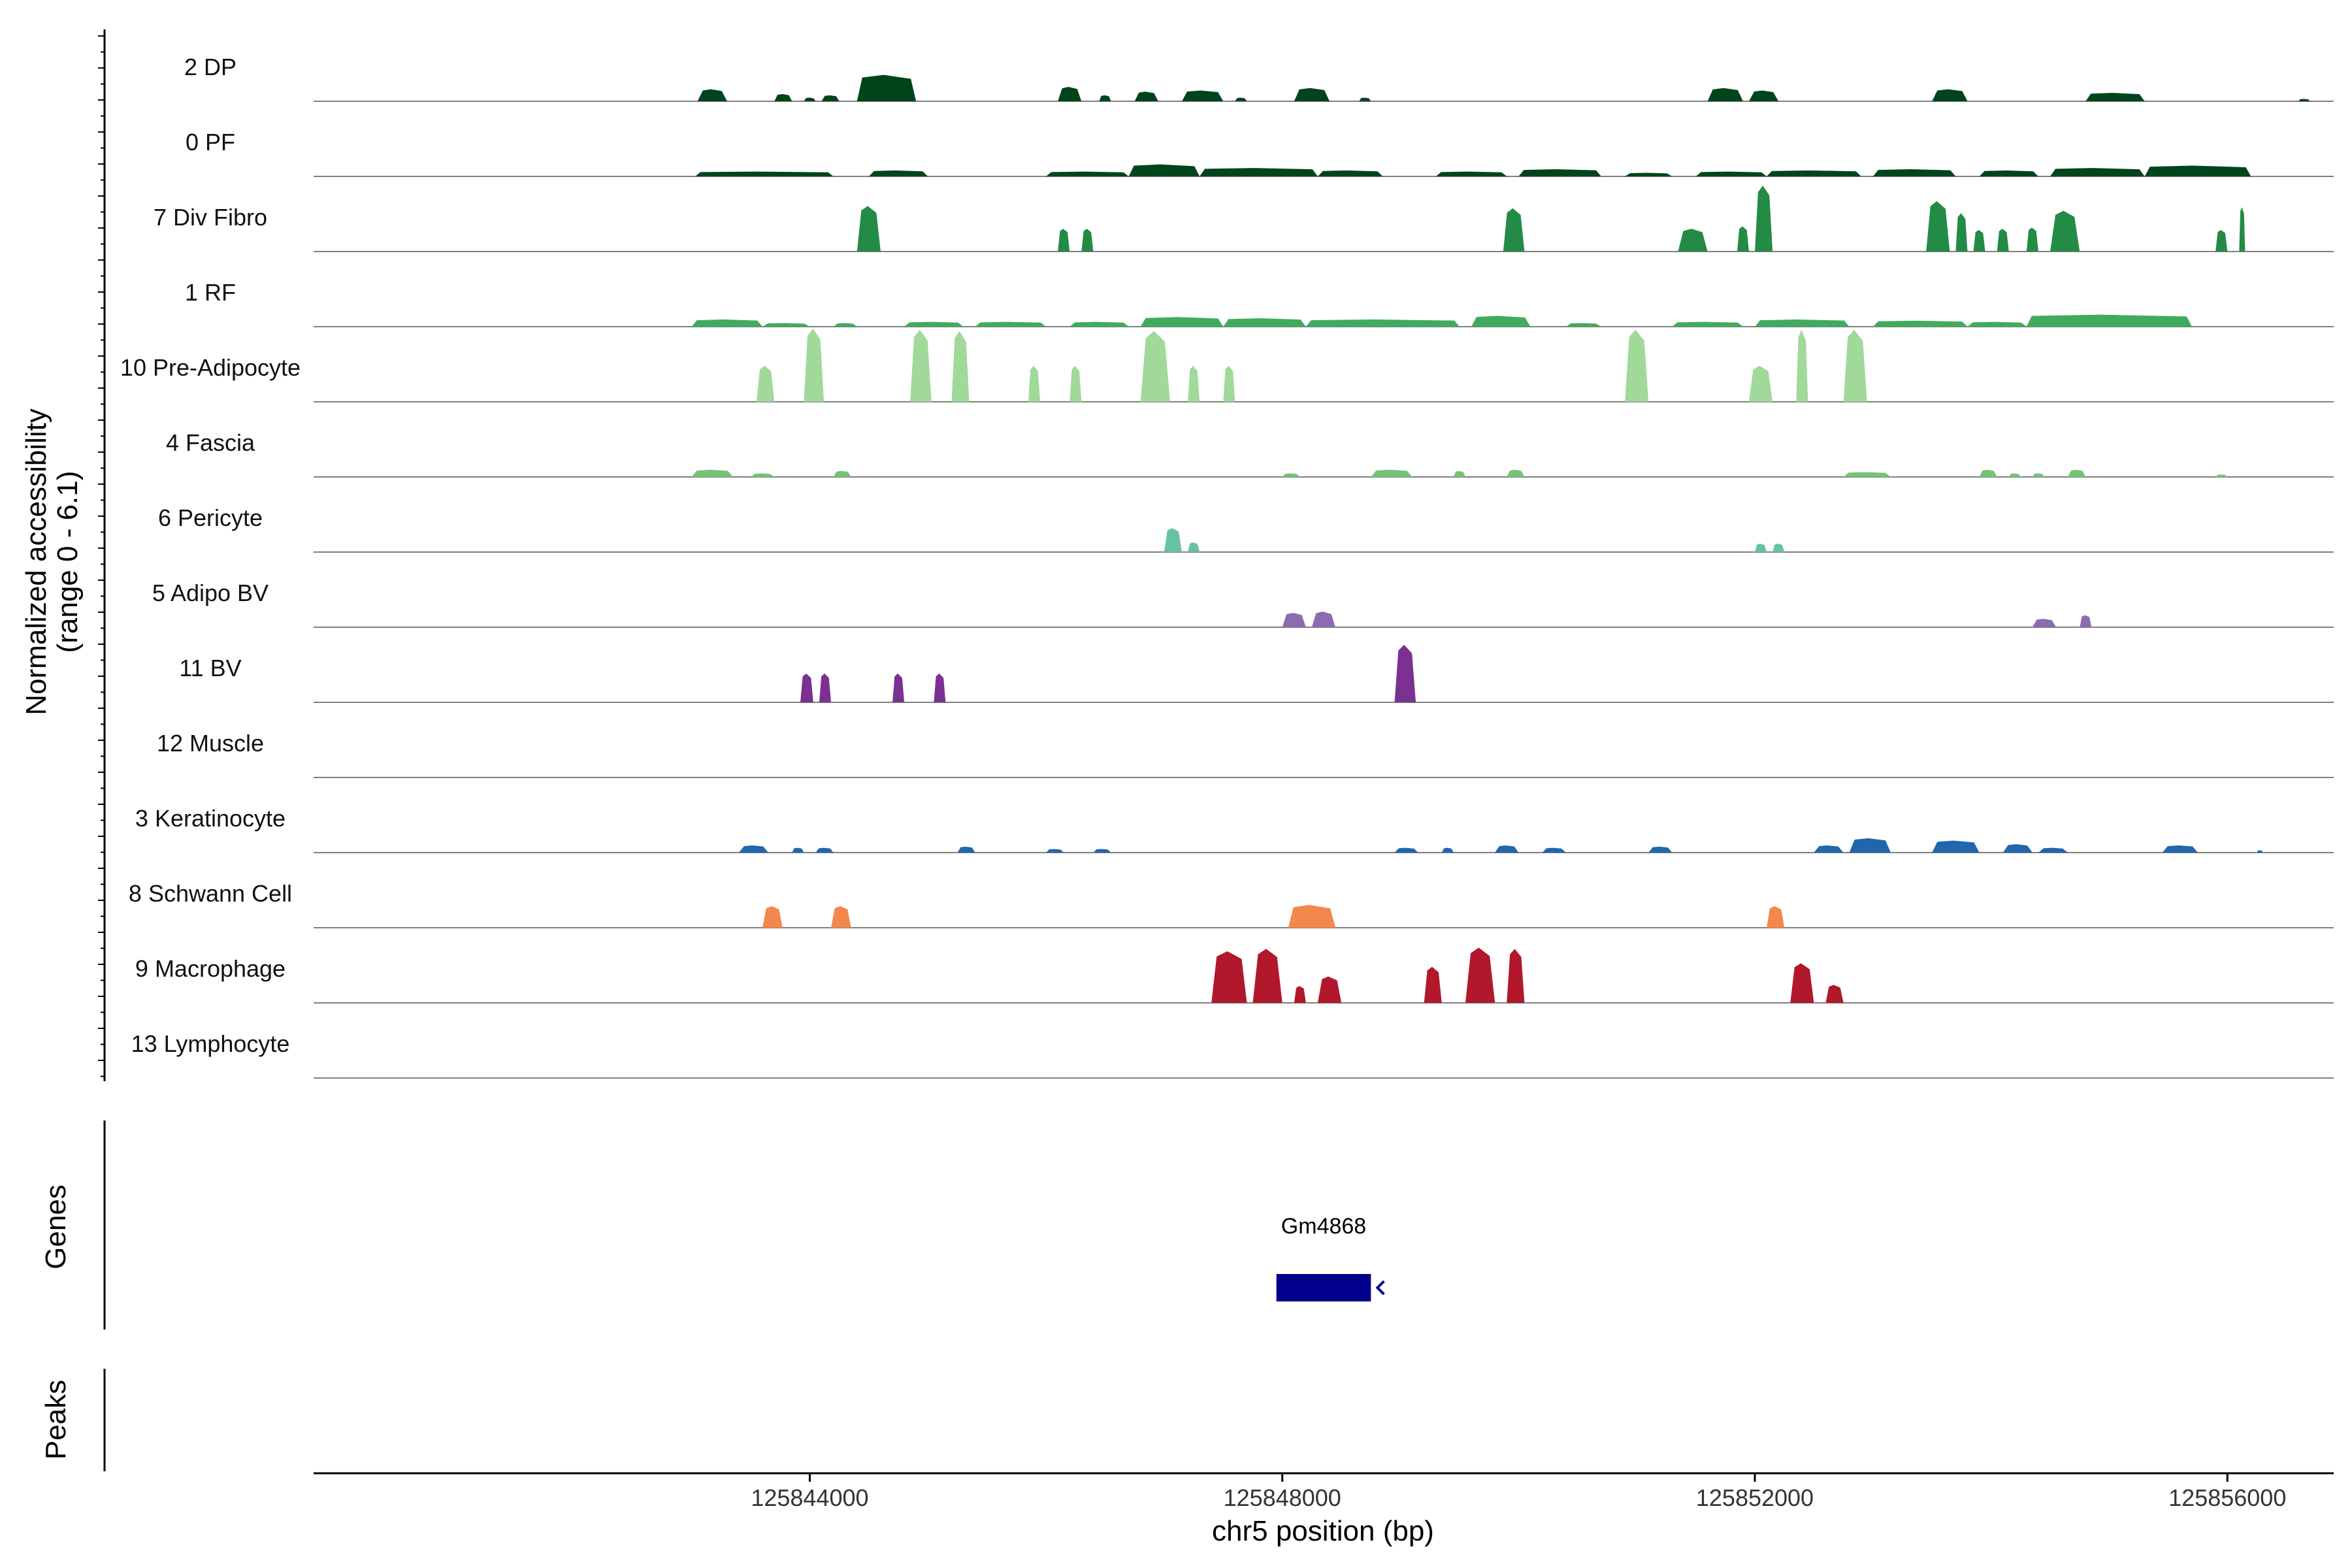 This screenshot has width=2352, height=1568. I want to click on gene-label: Gm4868, so click(1323, 1226).